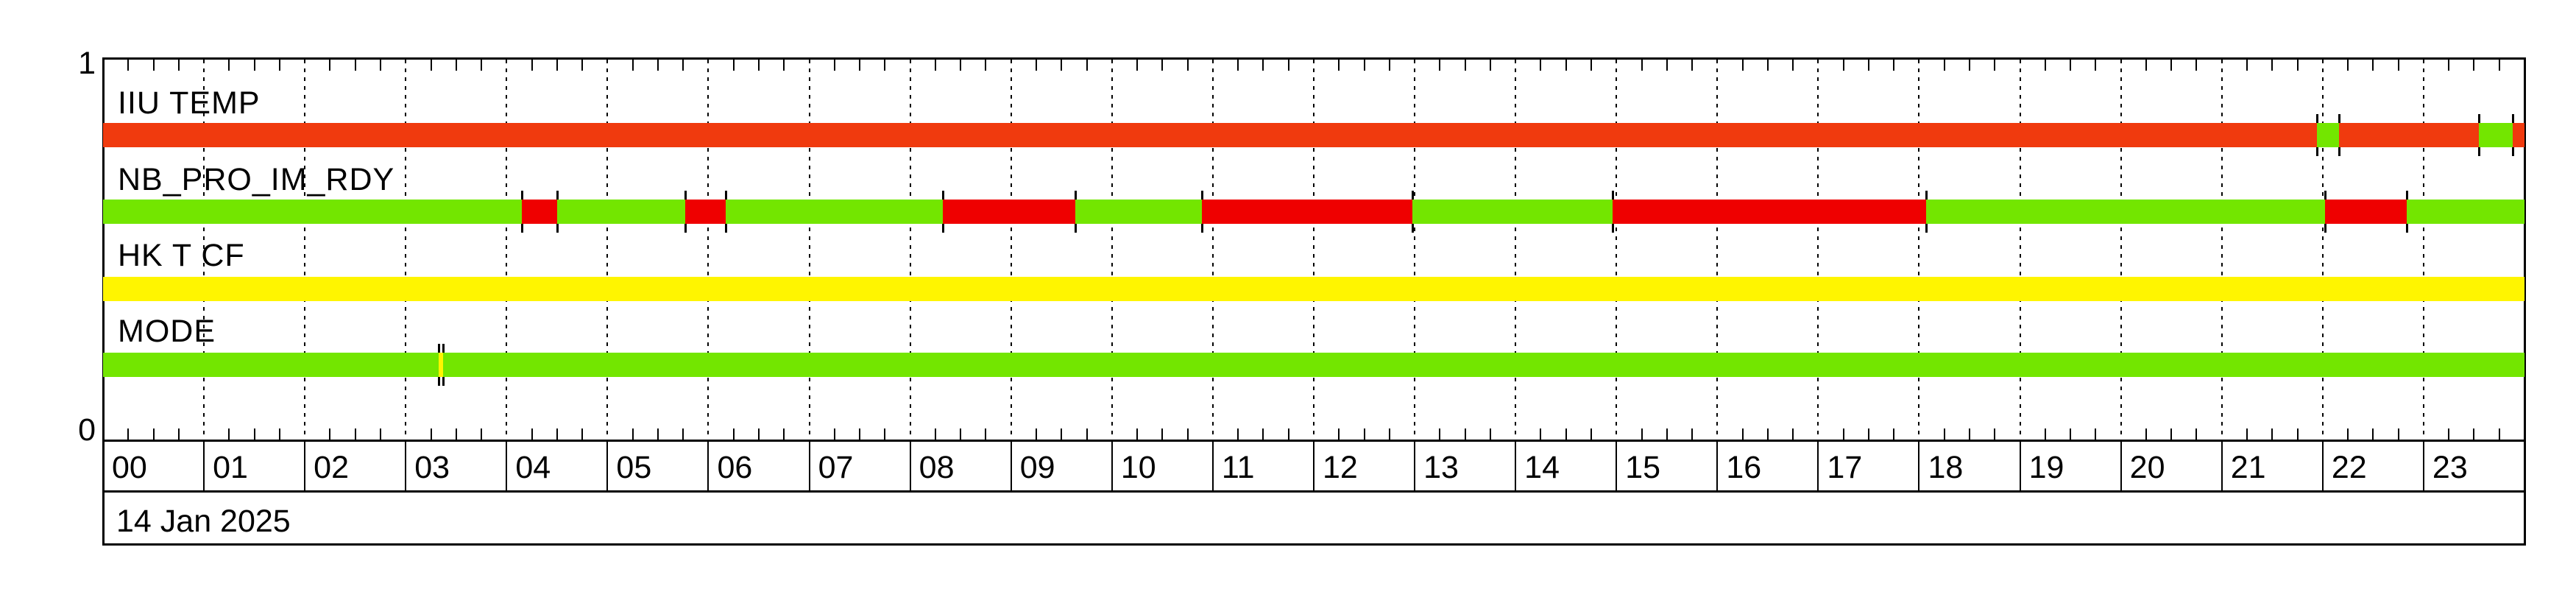 The height and width of the screenshot is (589, 2576). I want to click on date-row-bottom-border, so click(1314, 544).